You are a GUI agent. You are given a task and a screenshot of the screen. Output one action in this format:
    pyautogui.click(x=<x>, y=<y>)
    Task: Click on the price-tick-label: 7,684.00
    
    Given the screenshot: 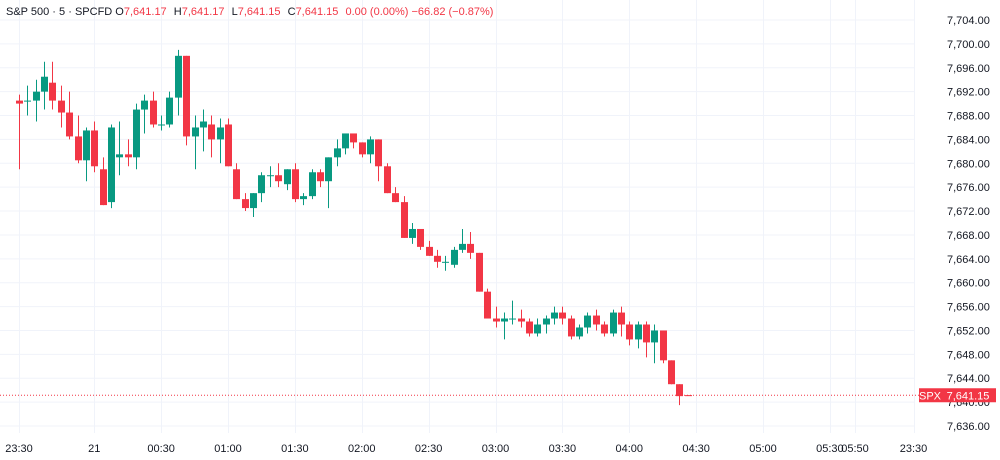 What is the action you would take?
    pyautogui.click(x=968, y=140)
    